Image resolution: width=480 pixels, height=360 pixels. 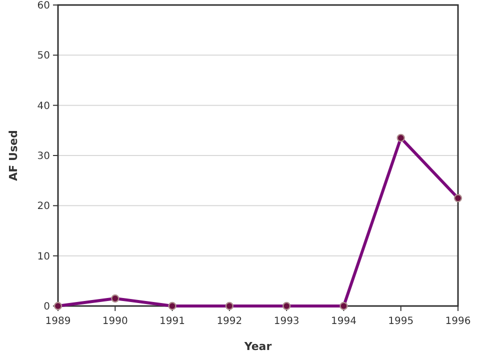 What do you see at coordinates (287, 321) in the screenshot?
I see `x-tick-label: 1993` at bounding box center [287, 321].